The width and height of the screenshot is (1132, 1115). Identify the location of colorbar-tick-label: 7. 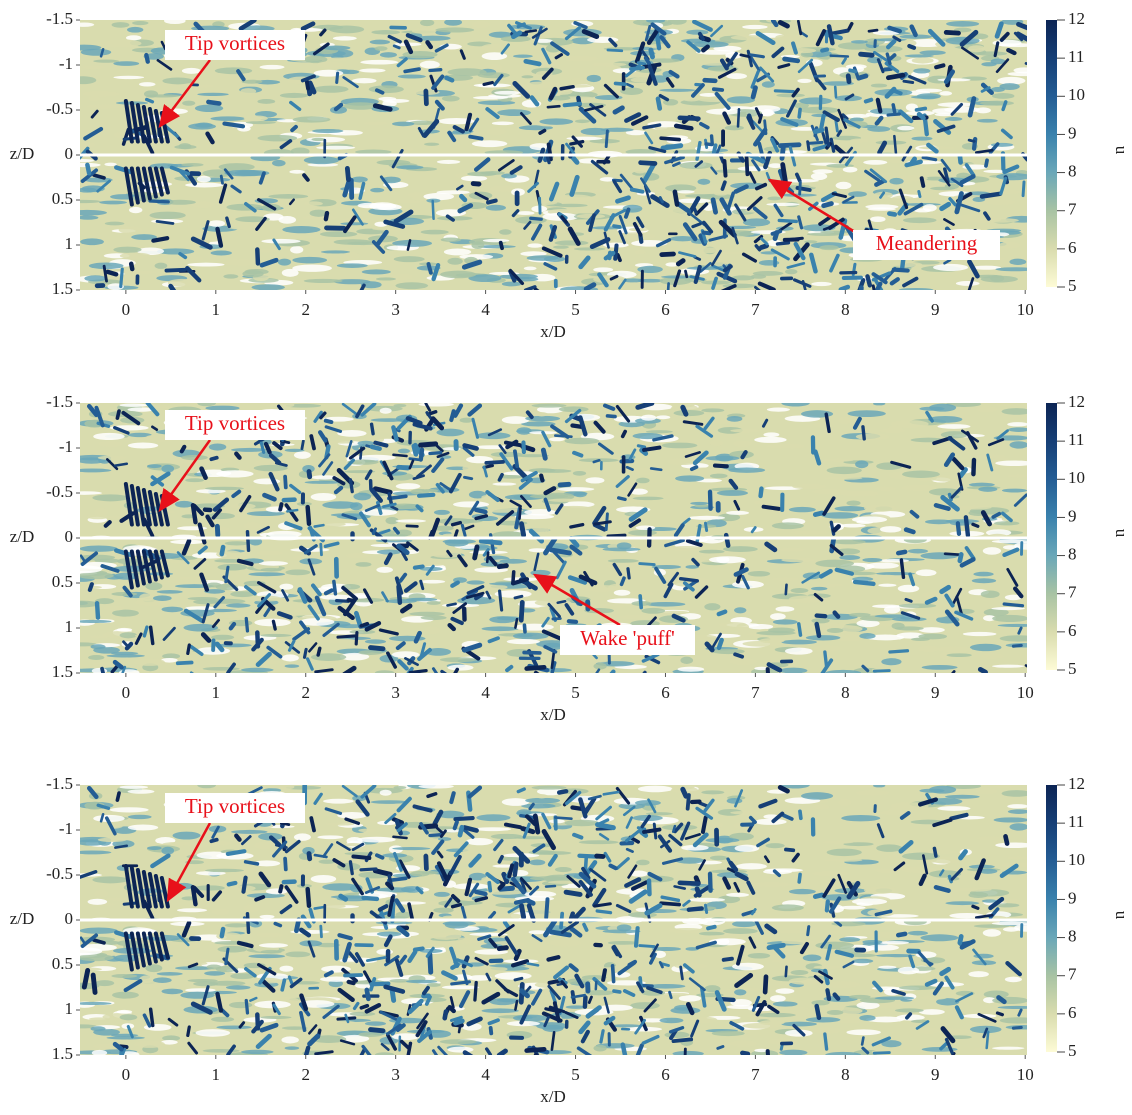
(1072, 592).